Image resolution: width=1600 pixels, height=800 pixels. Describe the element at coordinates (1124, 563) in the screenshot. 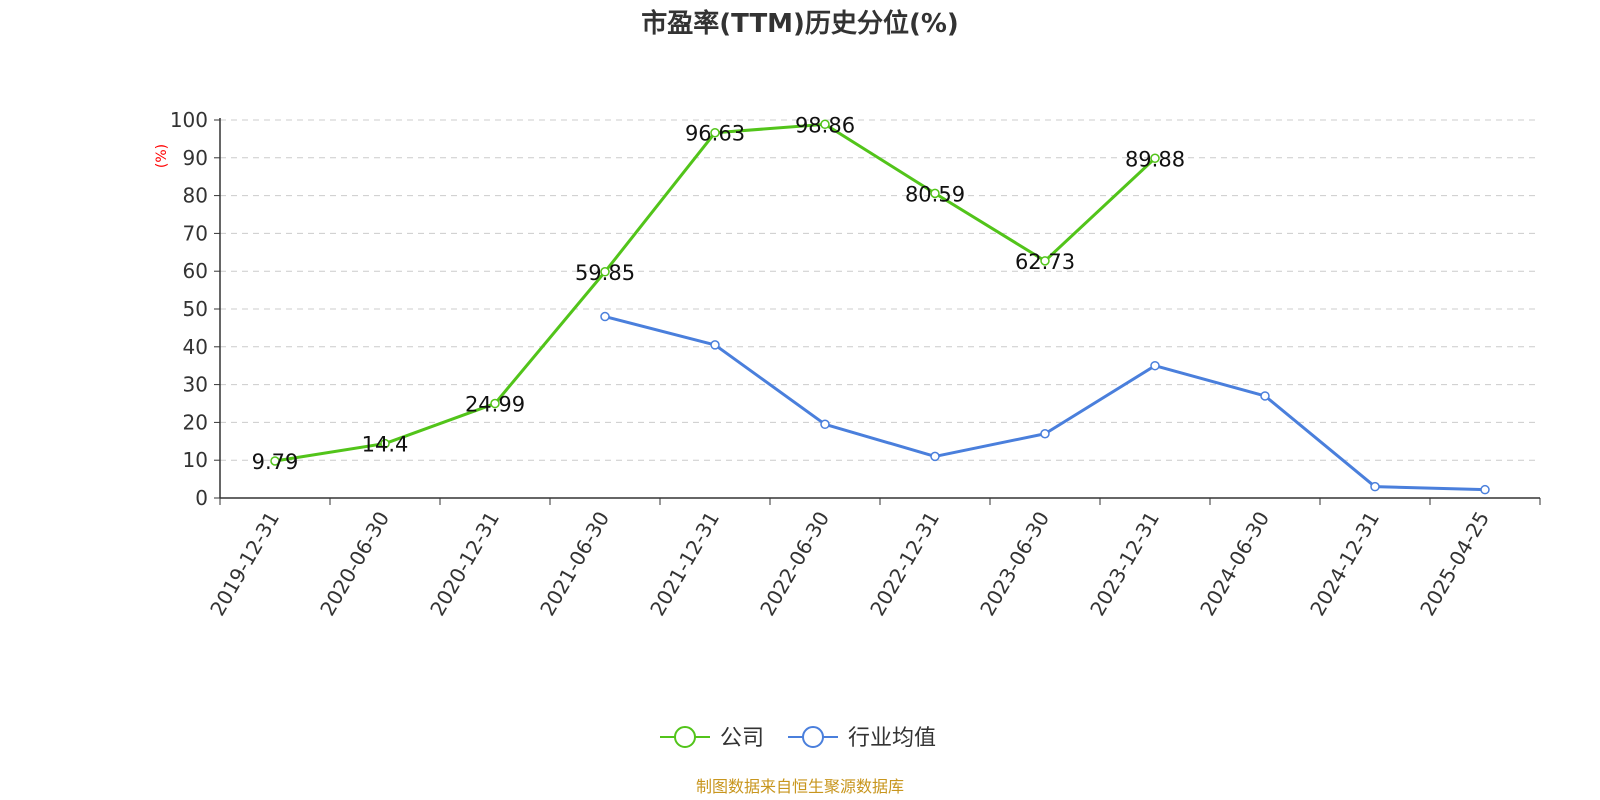

I see `x-tick-label: 2023-12-31` at that location.